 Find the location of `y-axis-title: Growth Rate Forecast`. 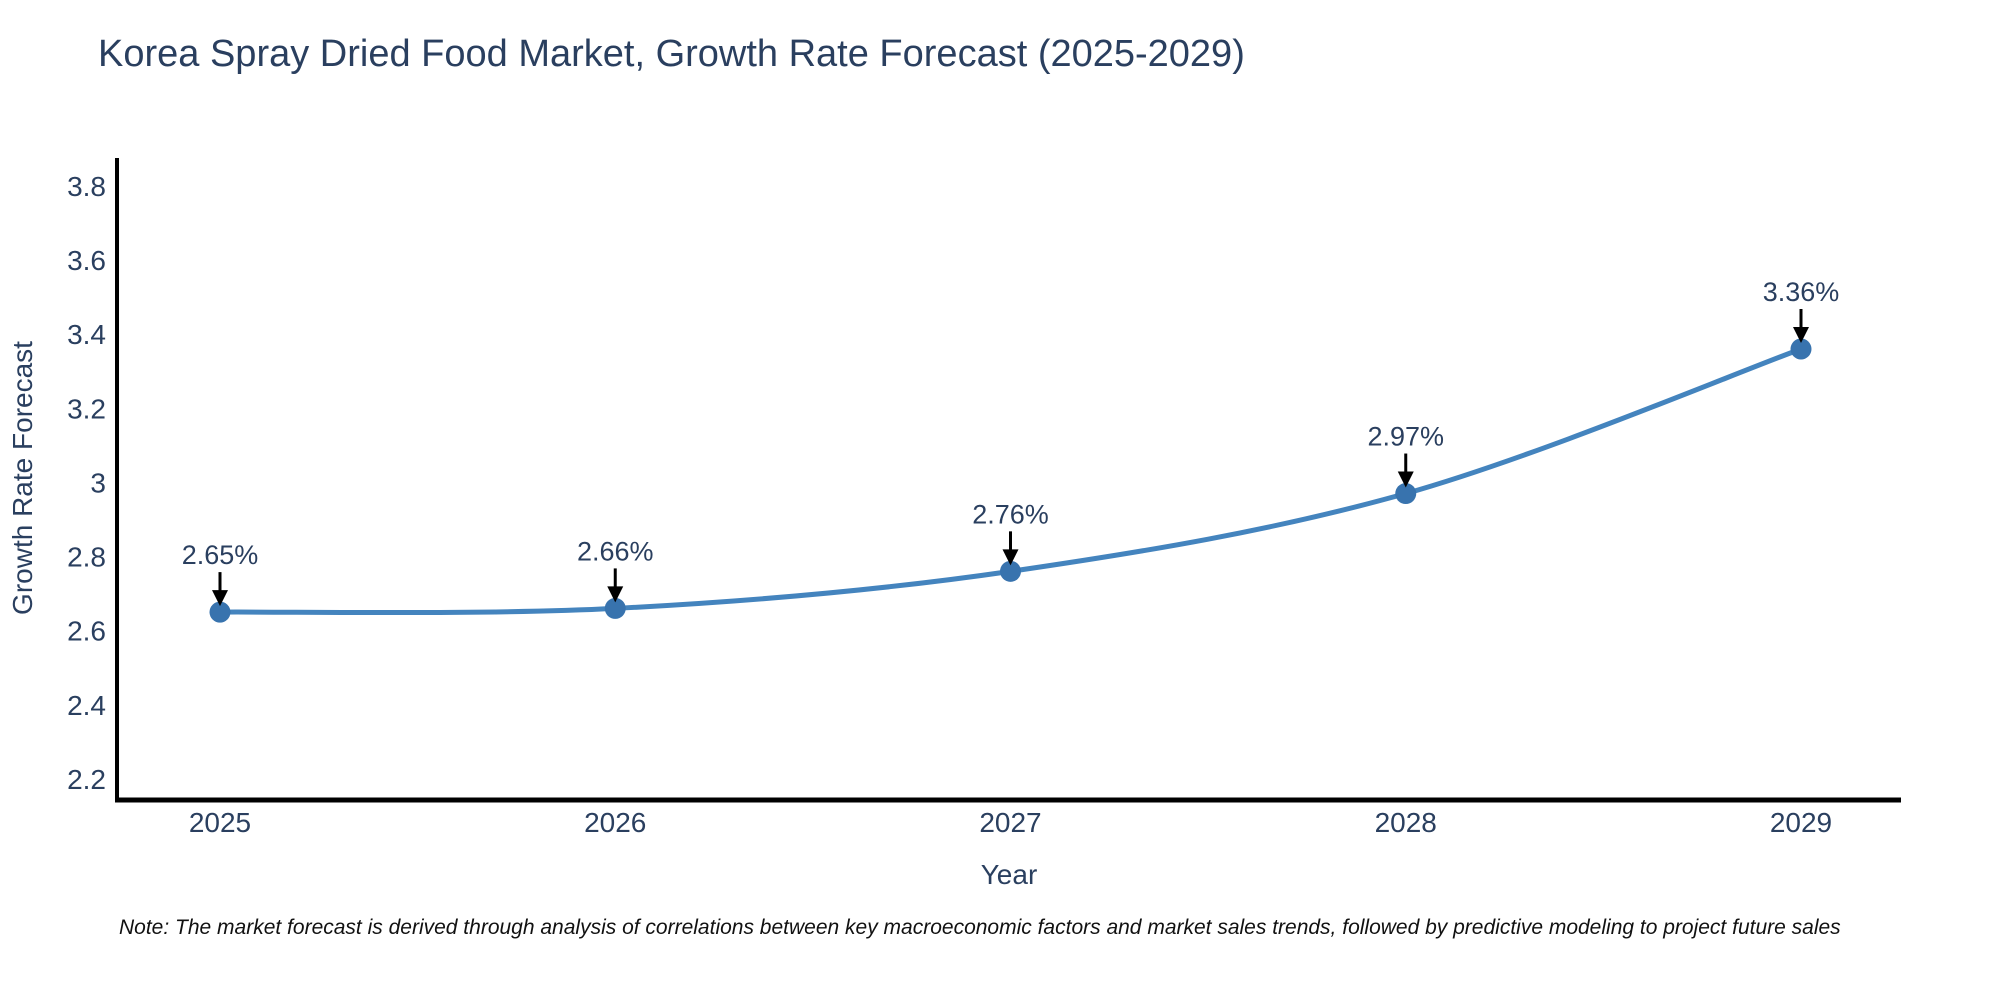

y-axis-title: Growth Rate Forecast is located at coordinates (22, 478).